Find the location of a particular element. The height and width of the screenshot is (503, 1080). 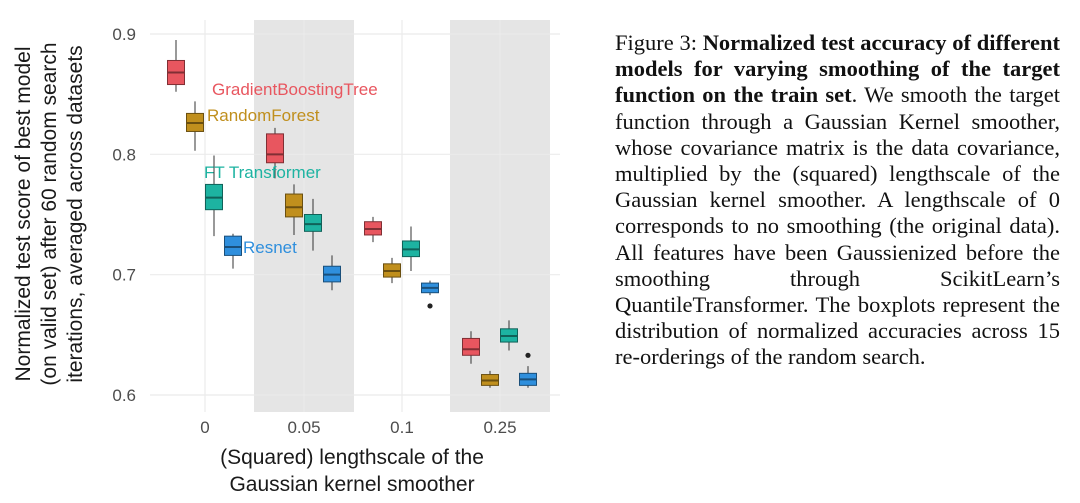

box-ft-transformer-0.1 is located at coordinates (411, 249).